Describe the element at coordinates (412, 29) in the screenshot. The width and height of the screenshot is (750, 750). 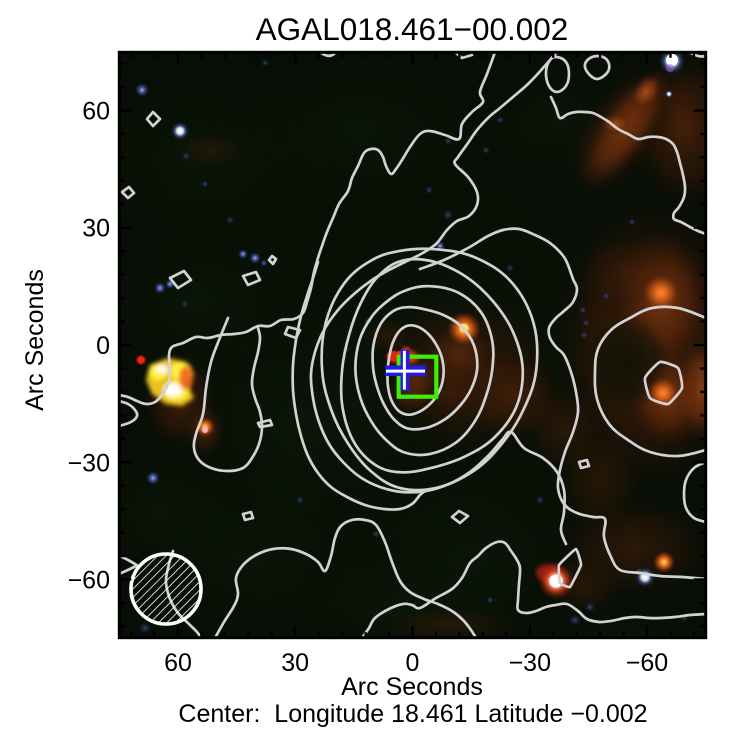
I see `svg-text: AGAL018.461−00.002` at that location.